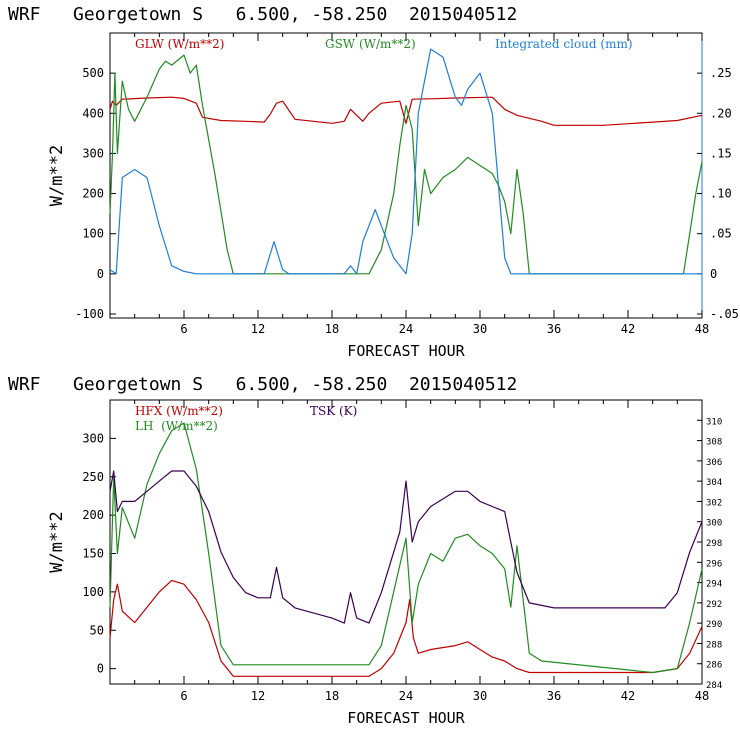 This screenshot has height=740, width=740. What do you see at coordinates (93, 477) in the screenshot?
I see `y-tick-label: 250` at bounding box center [93, 477].